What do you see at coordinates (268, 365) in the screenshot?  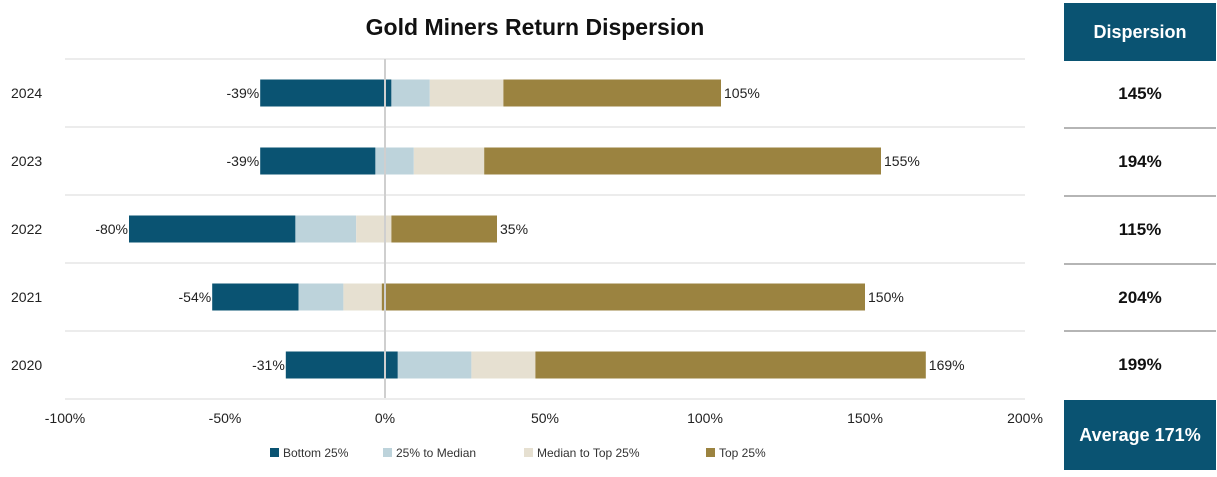 I see `min-data-label: -31%` at bounding box center [268, 365].